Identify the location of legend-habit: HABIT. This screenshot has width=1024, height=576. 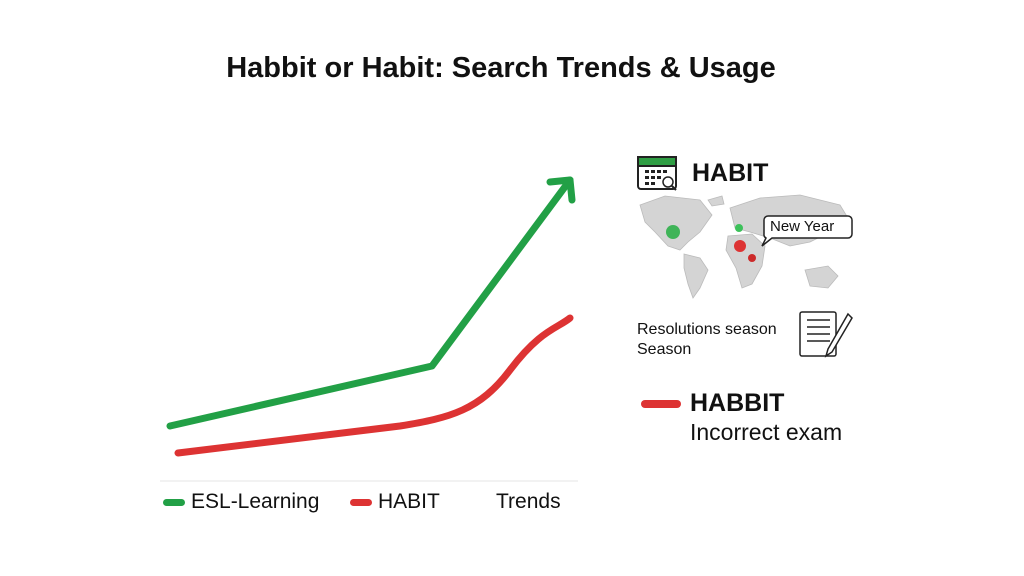
(395, 502).